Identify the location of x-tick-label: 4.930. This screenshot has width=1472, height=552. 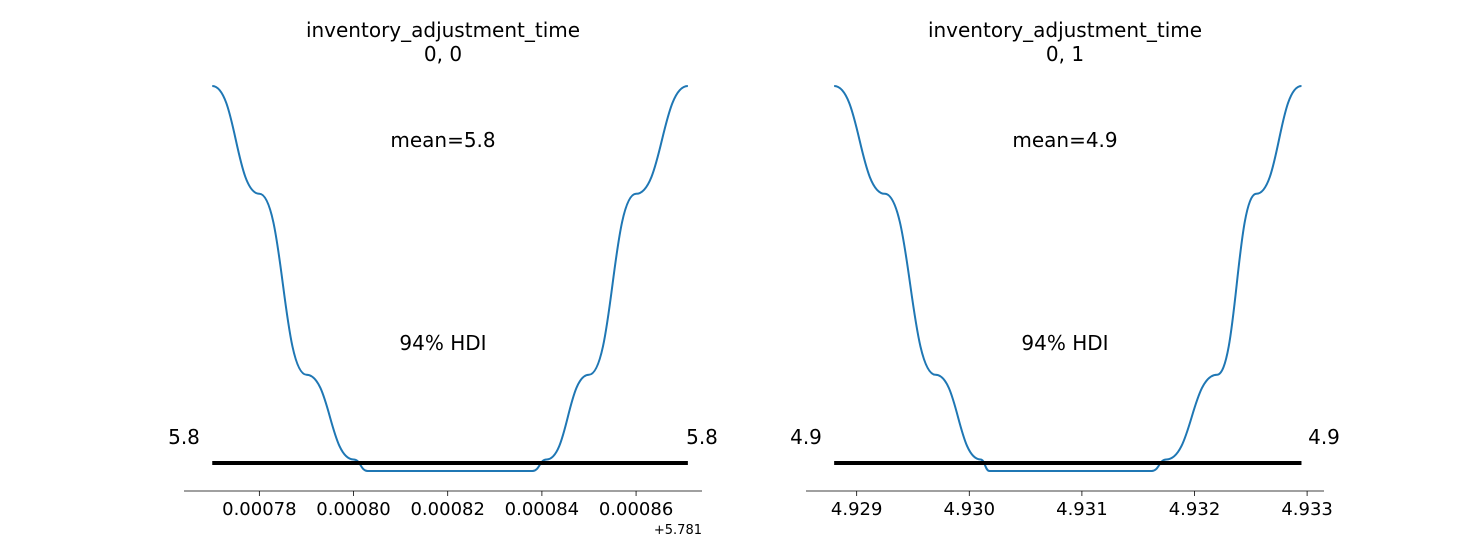
(970, 509).